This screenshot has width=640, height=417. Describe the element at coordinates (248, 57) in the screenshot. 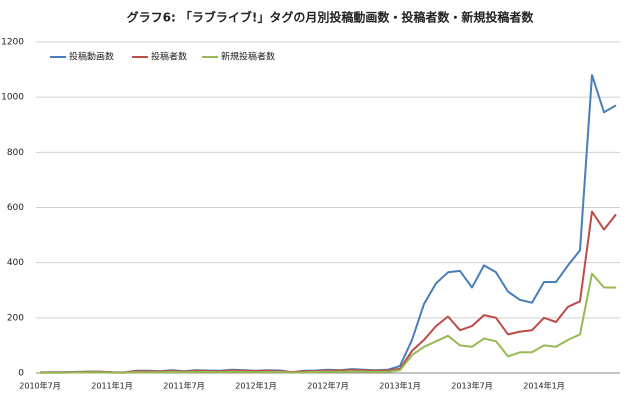

I see `legend-label: 新規投稿者数` at that location.